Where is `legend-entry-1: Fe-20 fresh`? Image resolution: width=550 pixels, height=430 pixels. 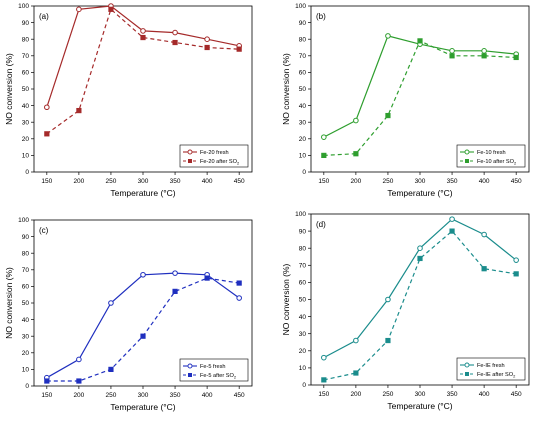
legend-entry-1: Fe-20 fresh is located at coordinates (214, 153).